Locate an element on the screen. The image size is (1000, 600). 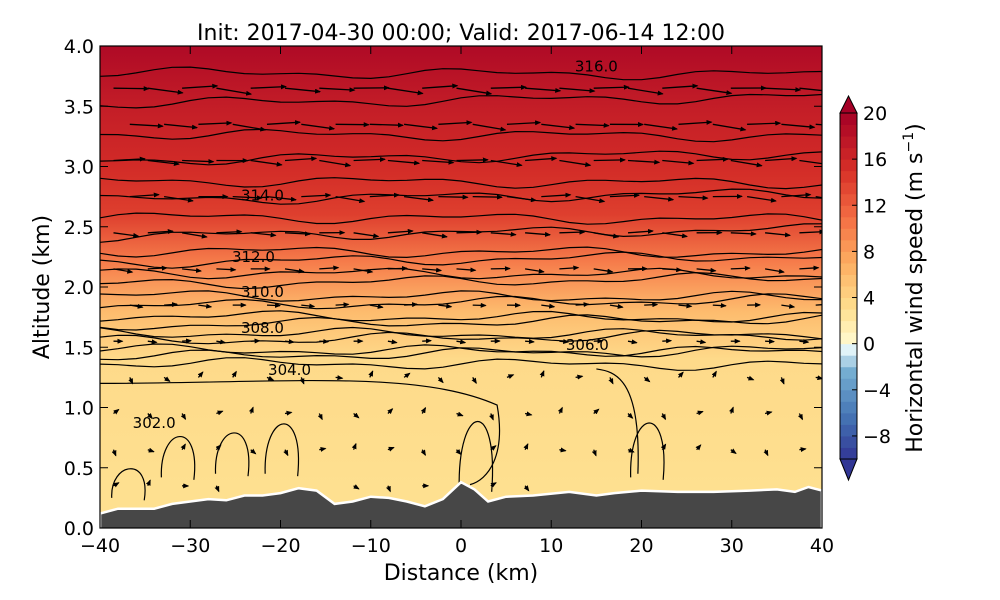
colorbar-ticks: 20 16 12 8 4 0 −4 −8 is located at coordinates (871, 275).